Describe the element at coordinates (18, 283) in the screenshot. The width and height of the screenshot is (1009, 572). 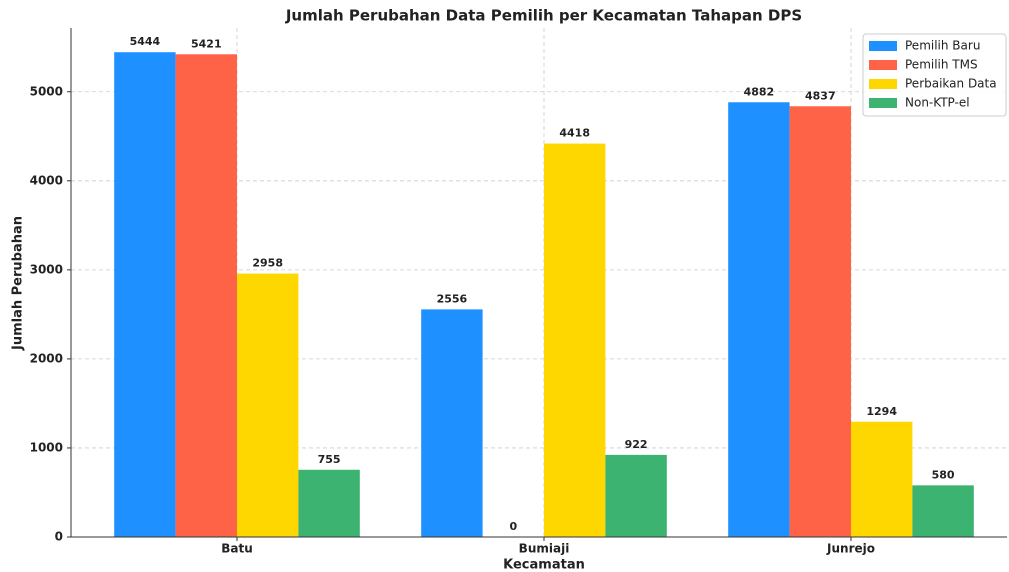
I see `y-axis-label: Jumlah Perubahan` at that location.